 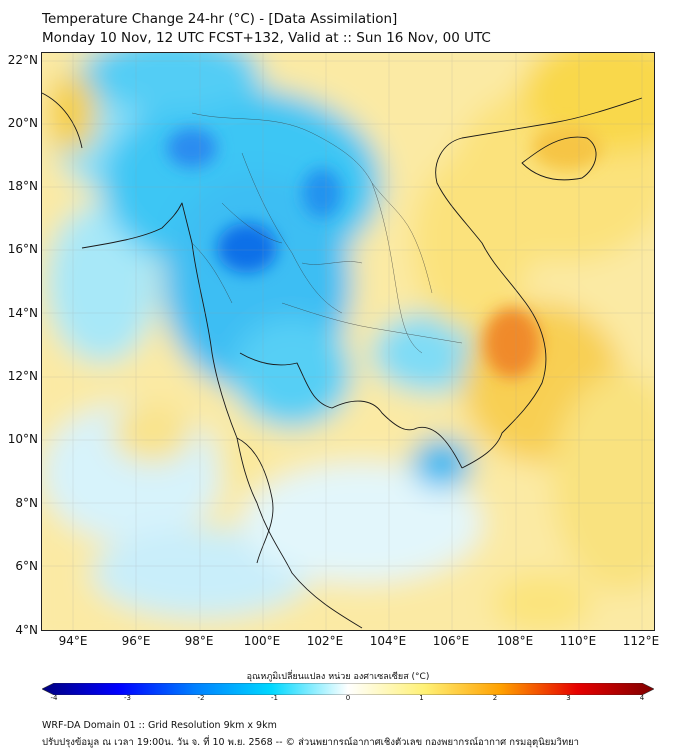 I want to click on lon-label-102e: 102°E, so click(x=325, y=641).